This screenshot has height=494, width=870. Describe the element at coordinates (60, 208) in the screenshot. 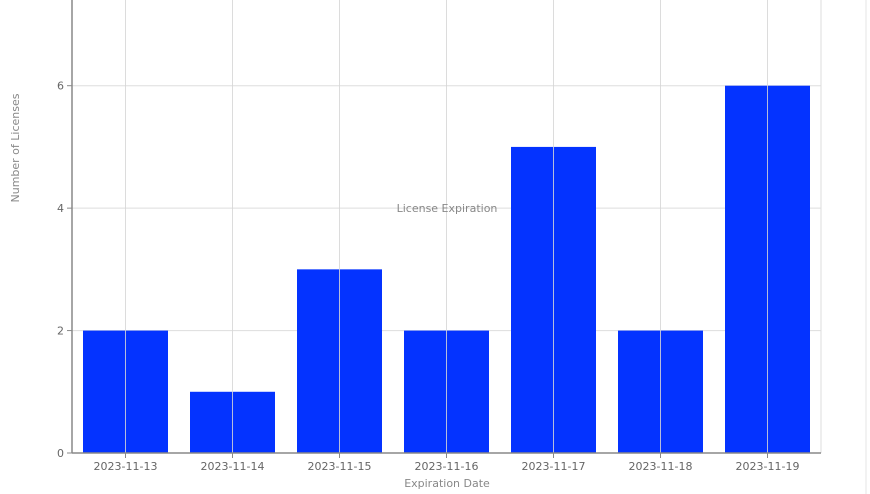

I see `y-tick-label: 4` at that location.